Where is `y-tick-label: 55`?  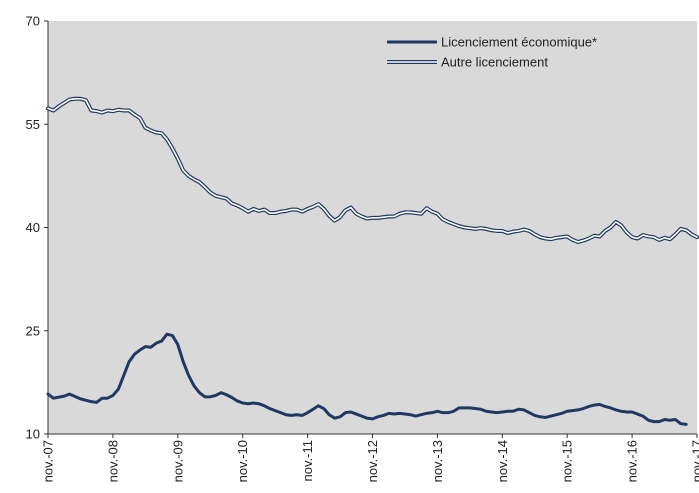 y-tick-label: 55 is located at coordinates (33, 124).